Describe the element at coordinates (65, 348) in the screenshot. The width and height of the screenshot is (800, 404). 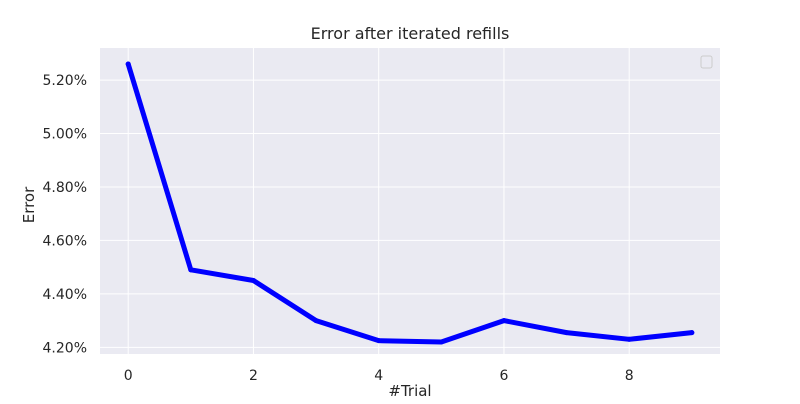
I see `y-tick-label: 4.20%` at that location.